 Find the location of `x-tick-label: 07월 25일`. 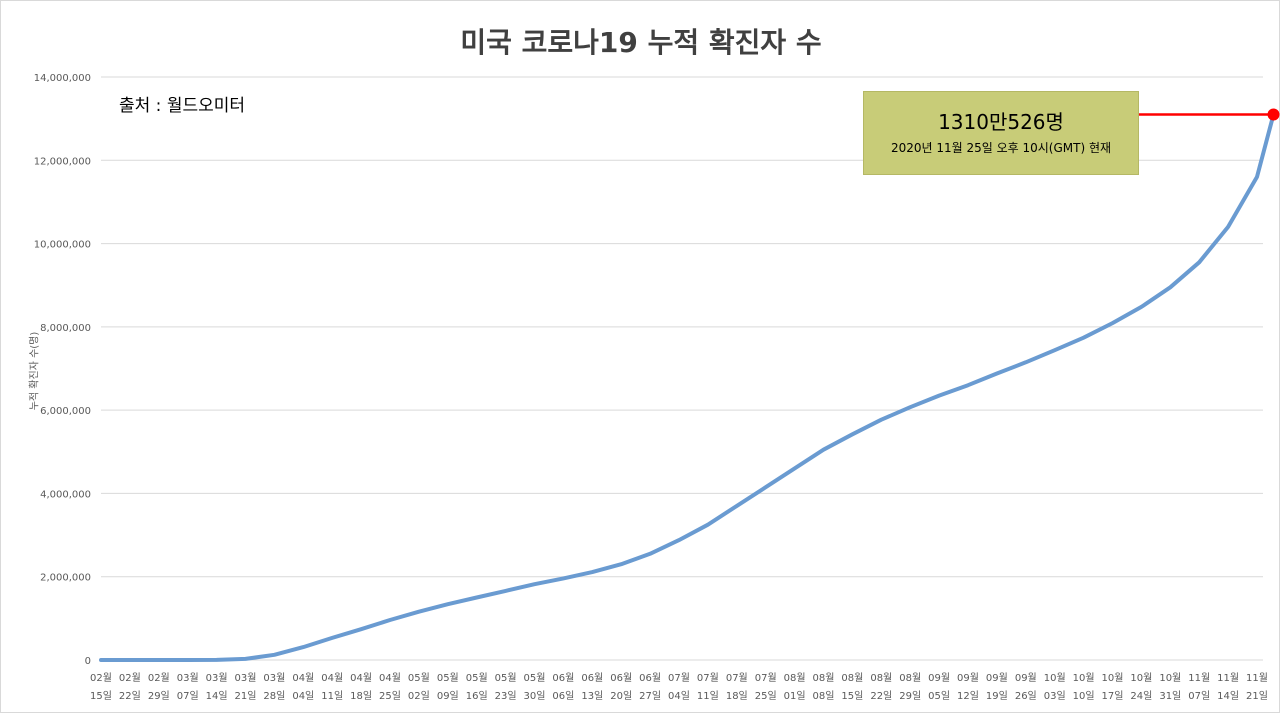

x-tick-label: 07월 25일 is located at coordinates (766, 687).